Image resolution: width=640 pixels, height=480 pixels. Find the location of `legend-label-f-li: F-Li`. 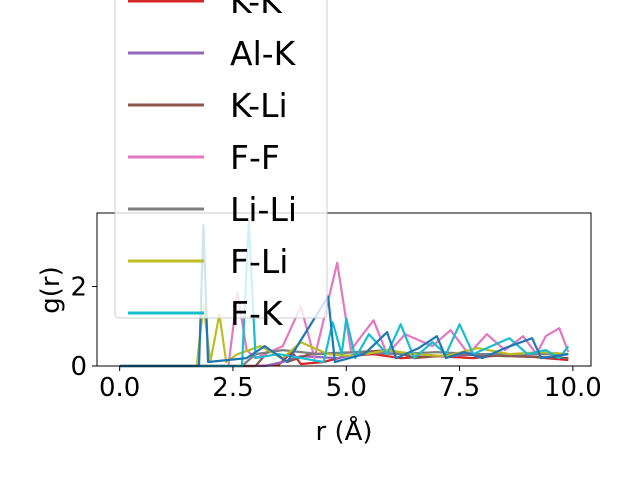

legend-label-f-li: F-Li is located at coordinates (259, 261).